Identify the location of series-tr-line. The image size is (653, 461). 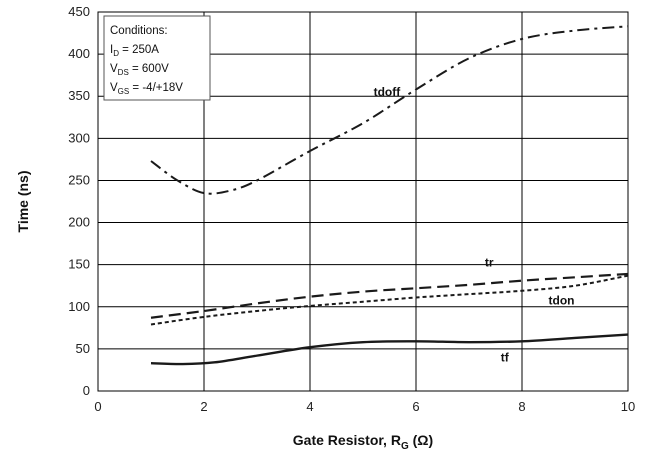
(389, 295).